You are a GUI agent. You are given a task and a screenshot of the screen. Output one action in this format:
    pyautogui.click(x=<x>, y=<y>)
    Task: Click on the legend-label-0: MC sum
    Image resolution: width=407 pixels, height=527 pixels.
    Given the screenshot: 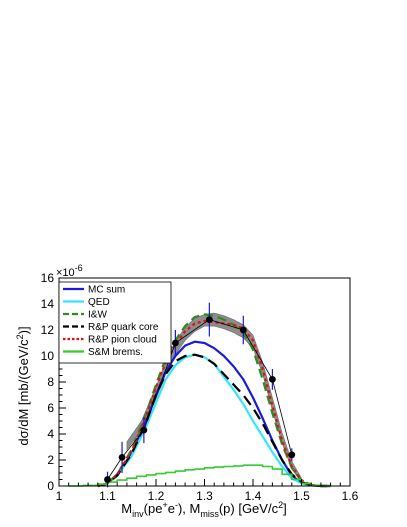 What is the action you would take?
    pyautogui.click(x=106, y=290)
    